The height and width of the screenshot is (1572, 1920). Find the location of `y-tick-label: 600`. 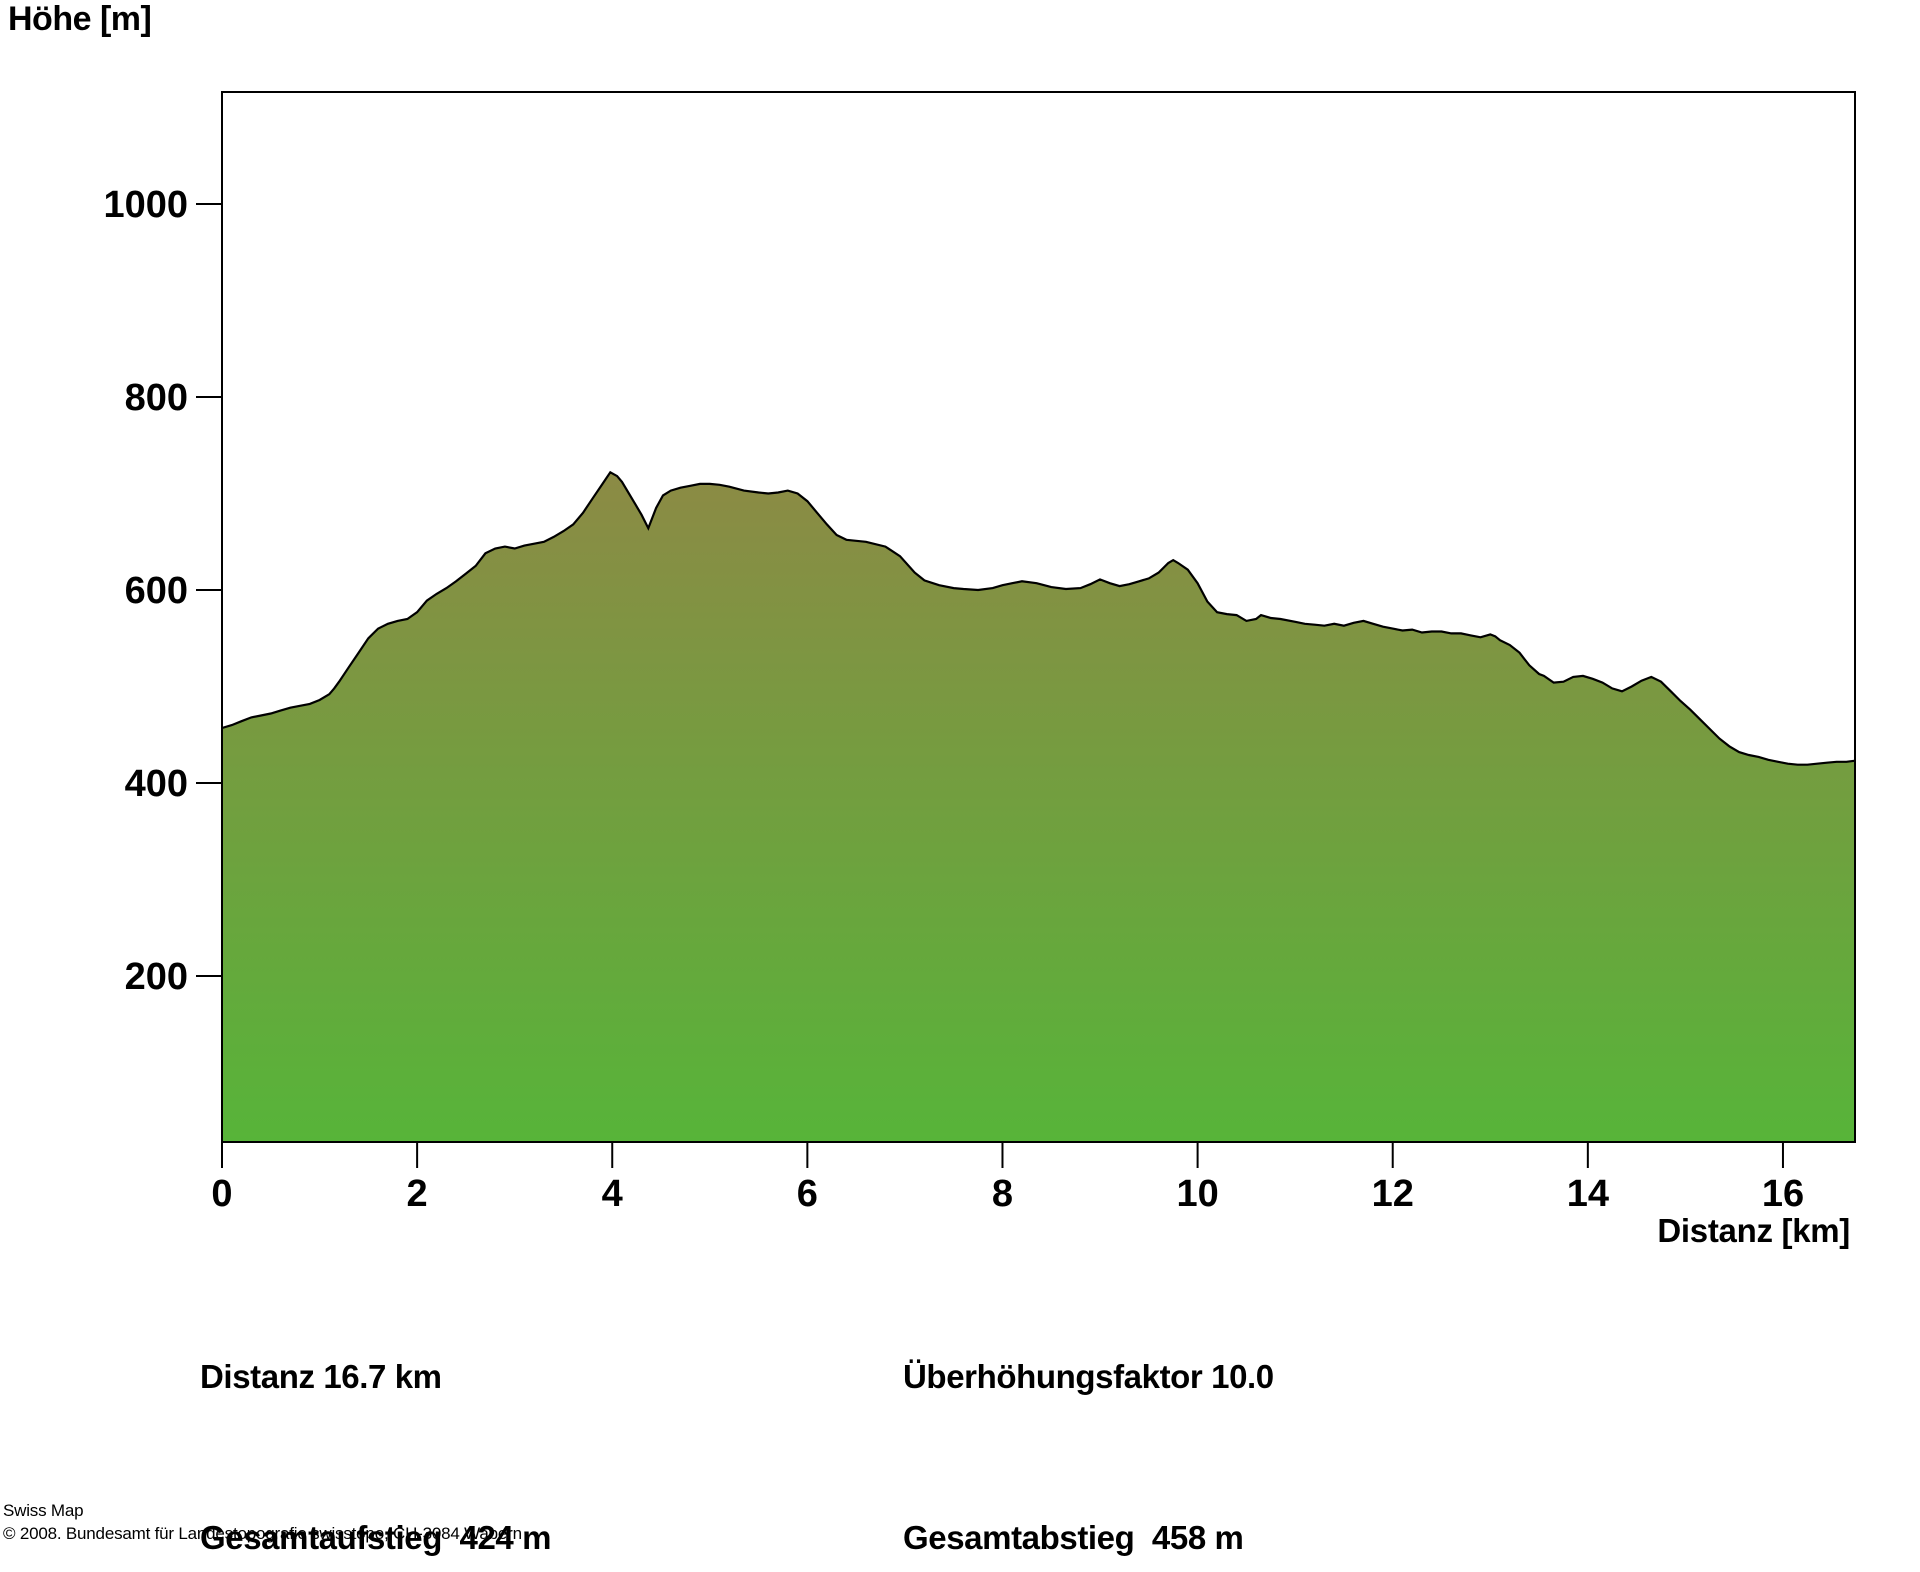

y-tick-label: 600 is located at coordinates (156, 591).